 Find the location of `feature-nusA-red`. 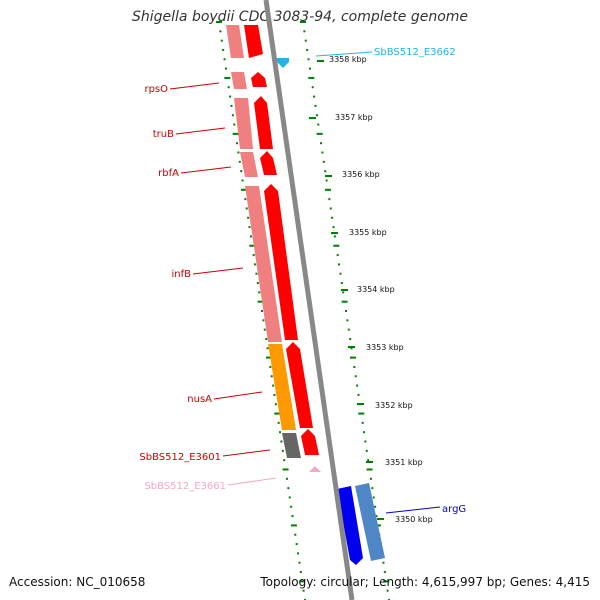

feature-nusA-red is located at coordinates (299, 385).